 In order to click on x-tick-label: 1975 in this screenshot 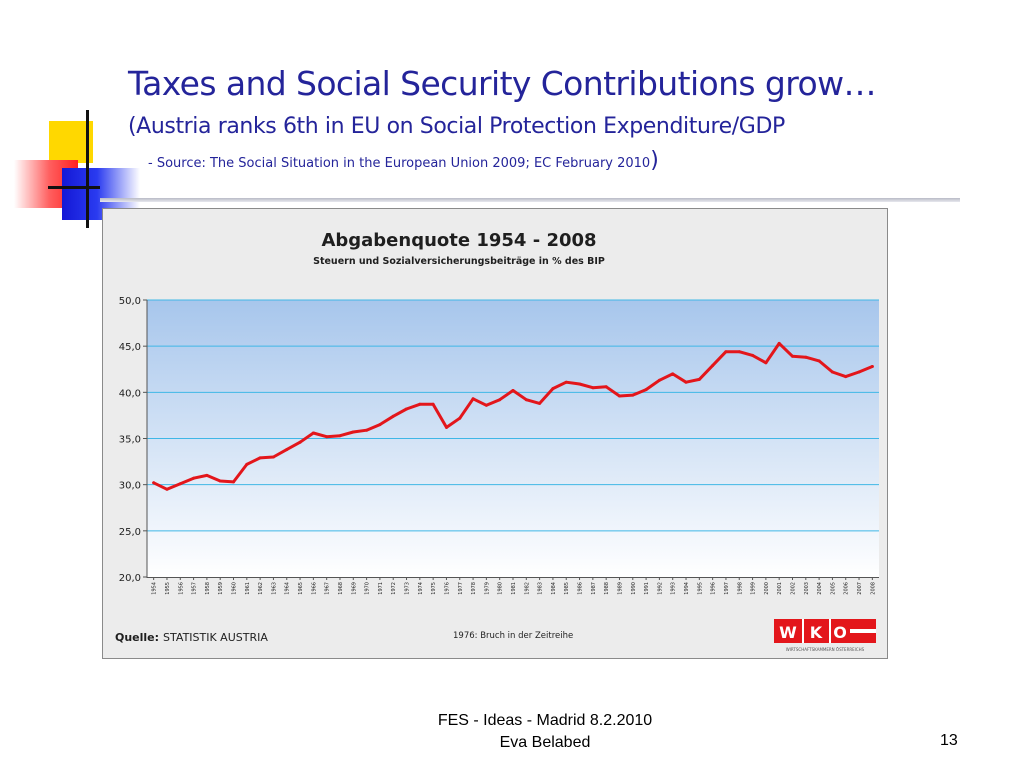, I will do `click(434, 588)`.